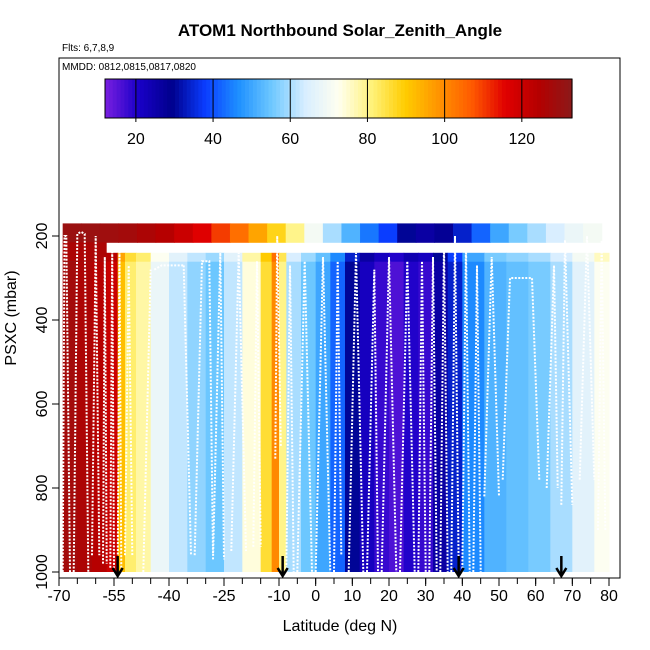  What do you see at coordinates (572, 596) in the screenshot?
I see `x-tick-label: 70` at bounding box center [572, 596].